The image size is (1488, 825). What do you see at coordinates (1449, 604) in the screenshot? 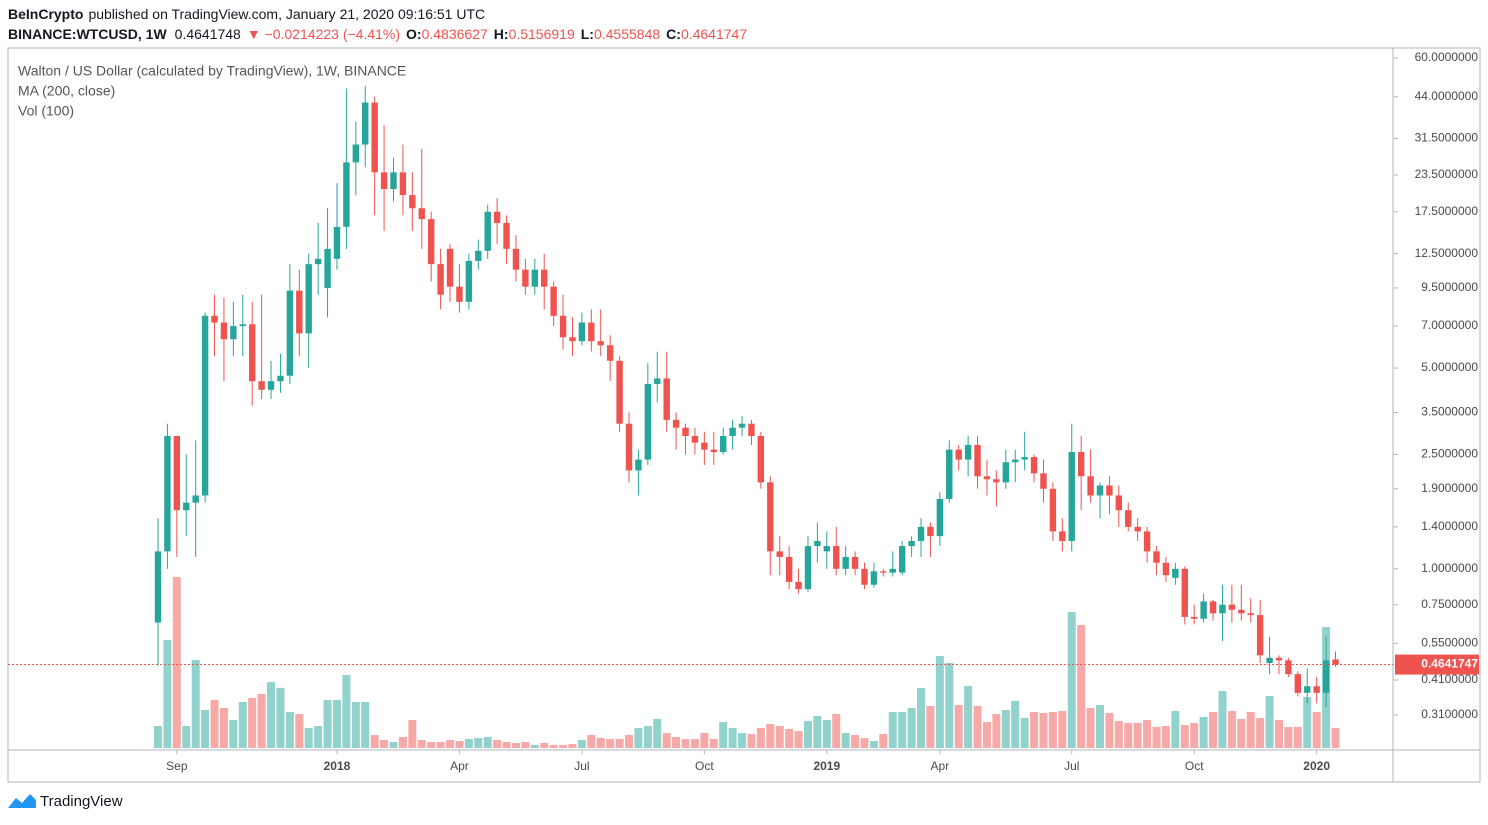
I see `y-tick-label: 0.7500000` at bounding box center [1449, 604].